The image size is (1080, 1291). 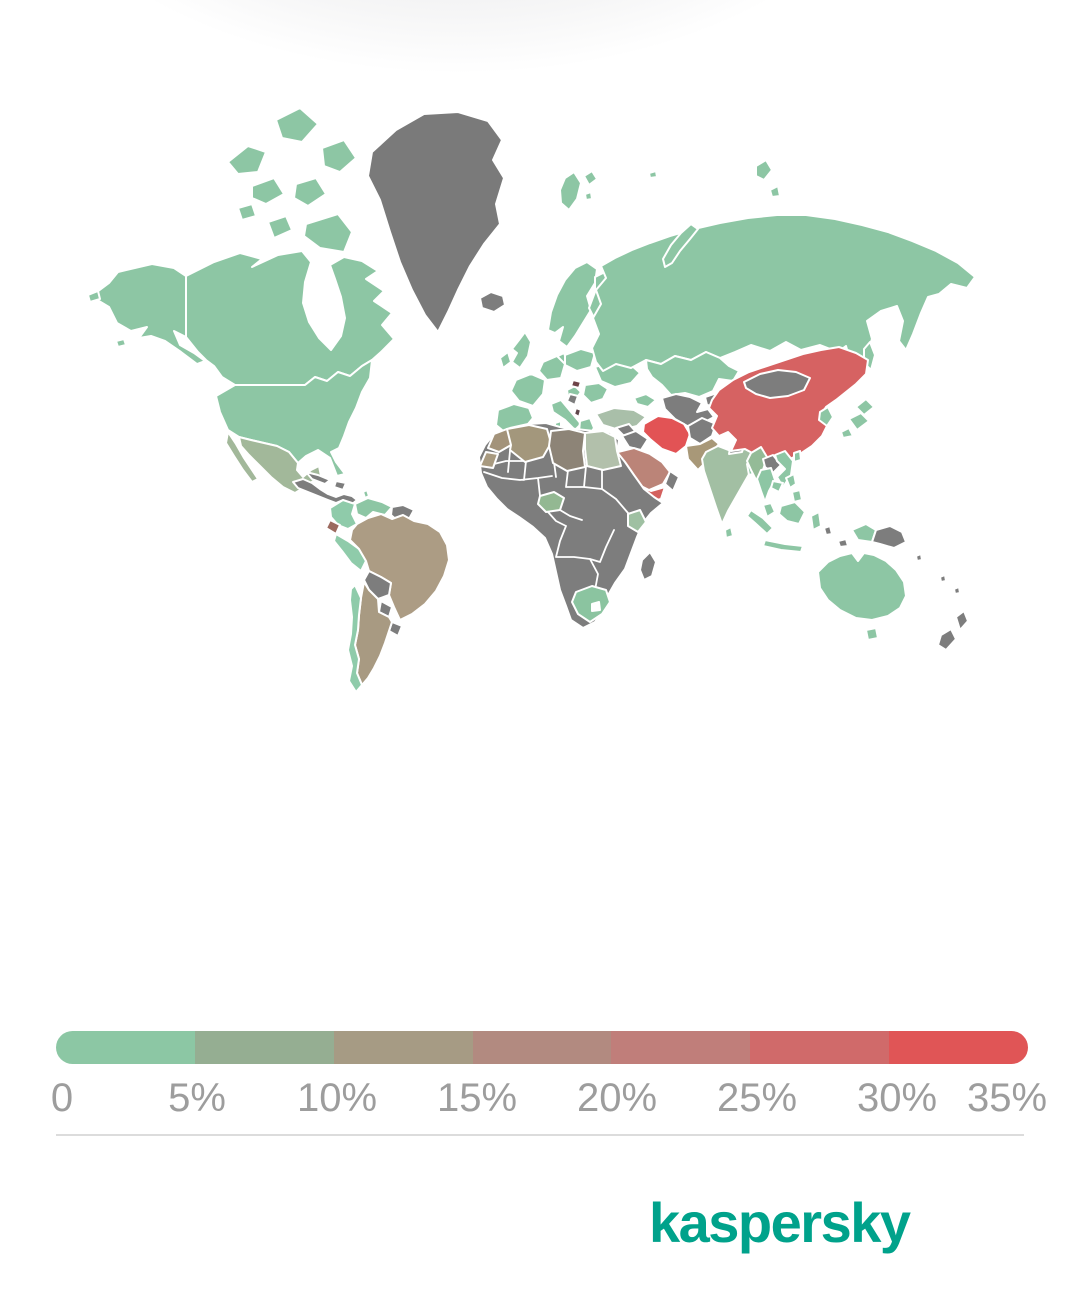 What do you see at coordinates (938, 574) in the screenshot?
I see `pacific-islands` at bounding box center [938, 574].